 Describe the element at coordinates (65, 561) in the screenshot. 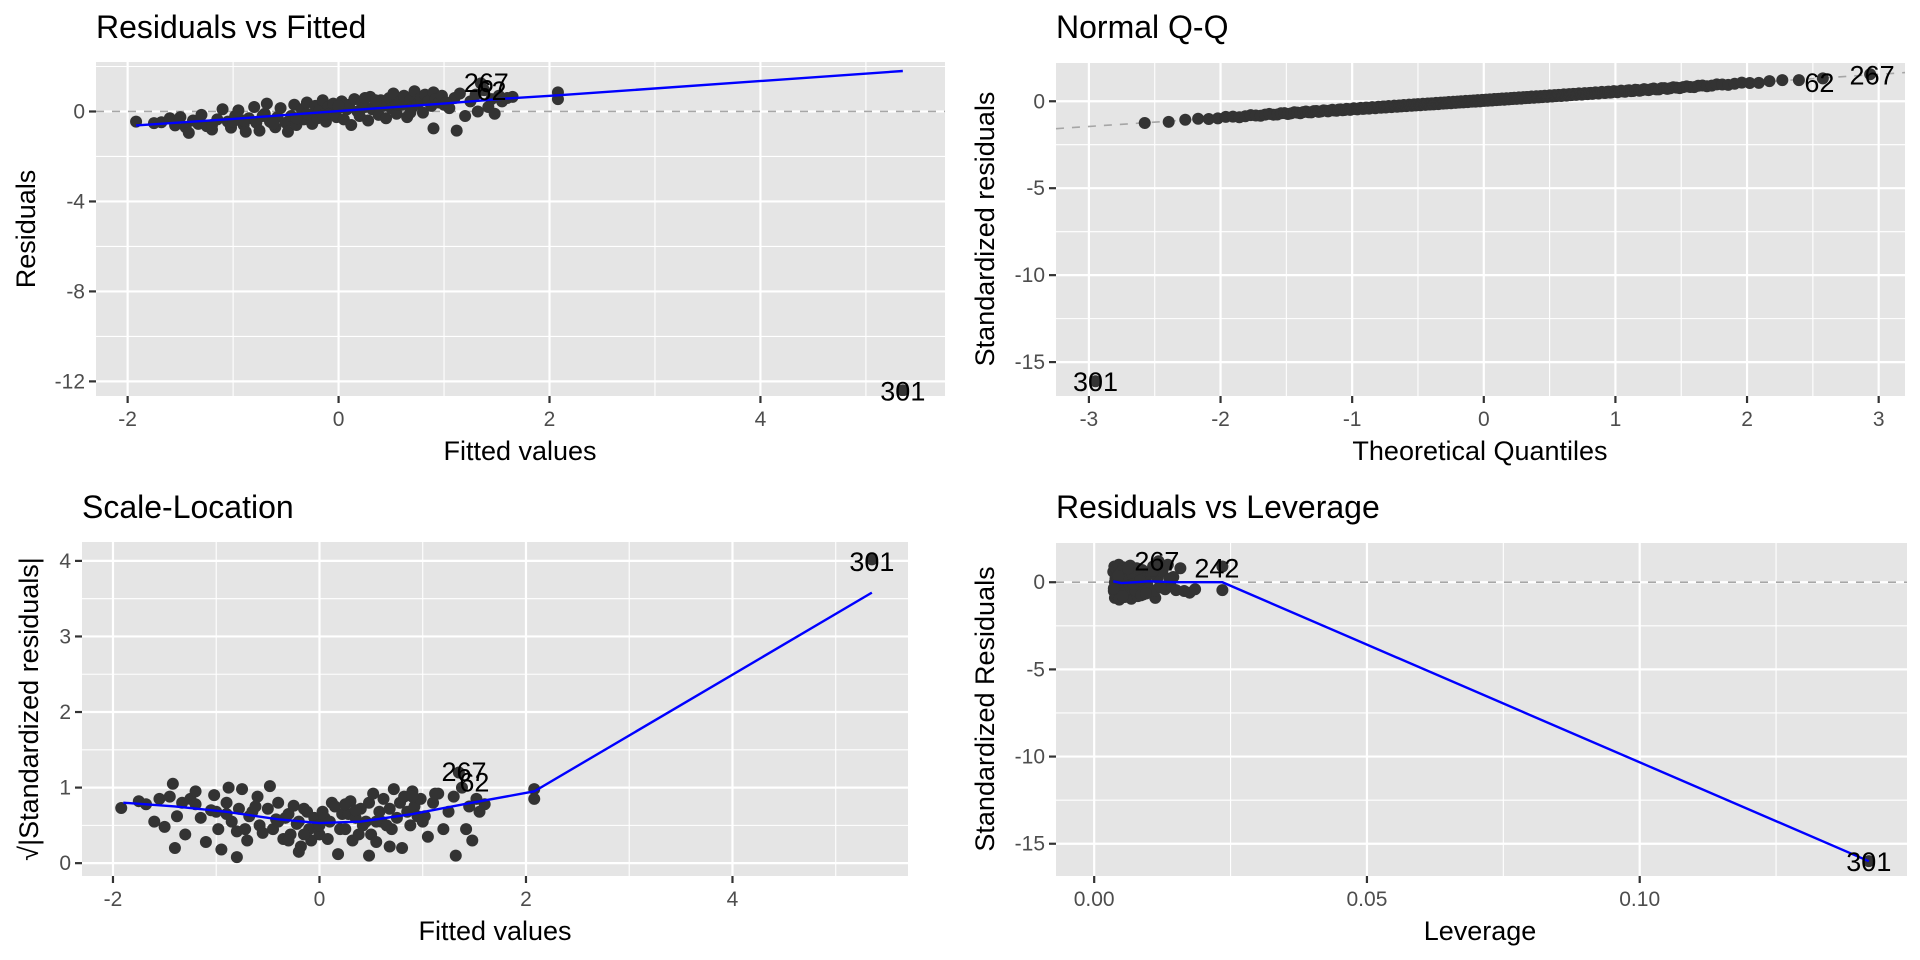

I see `y-tick-label: 4` at that location.